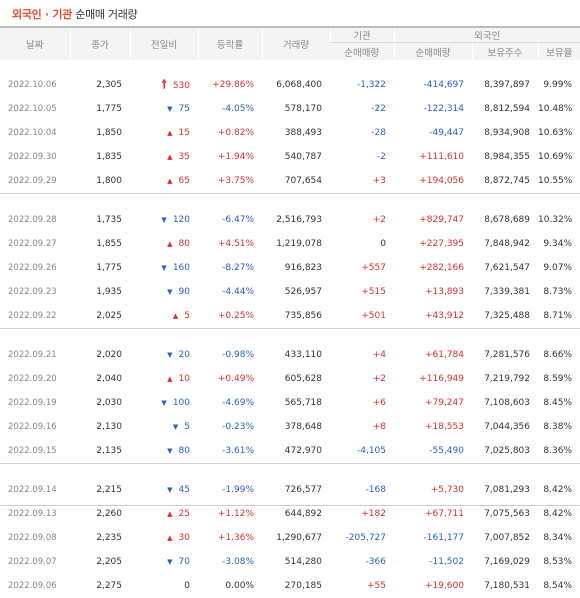  Describe the element at coordinates (238, 355) in the screenshot. I see `cell-rate: -0.98%` at that location.